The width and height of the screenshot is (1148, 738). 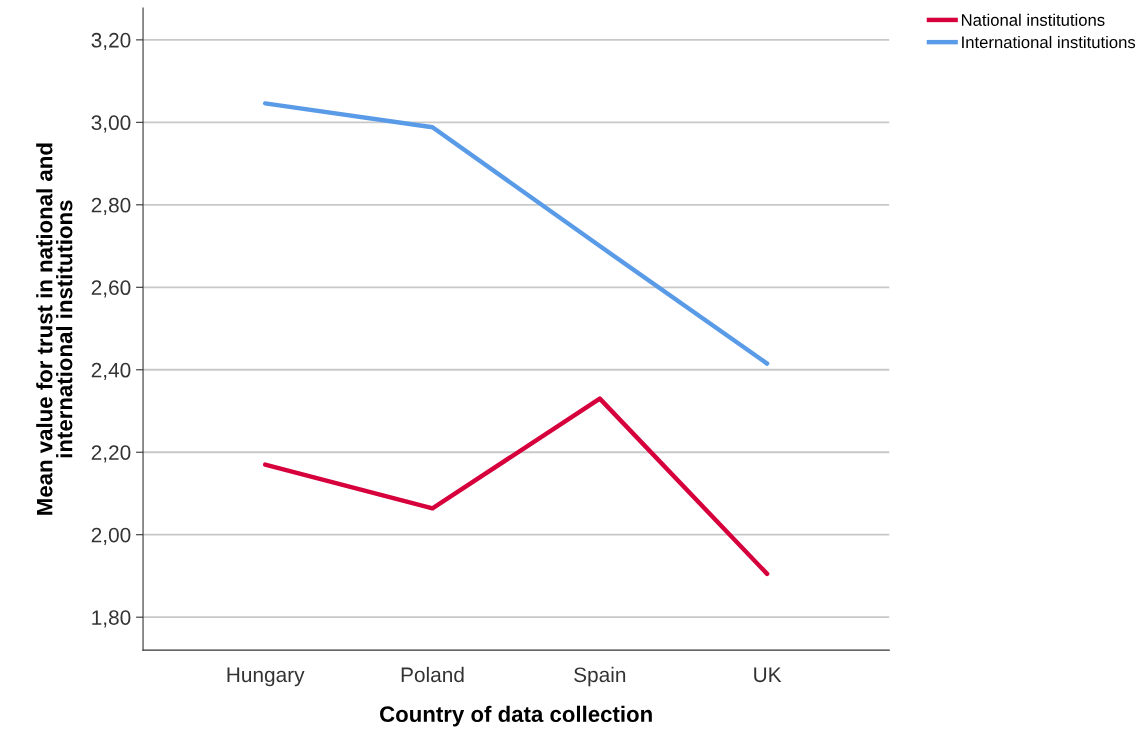 I want to click on x-tick-label: Poland, so click(x=432, y=674).